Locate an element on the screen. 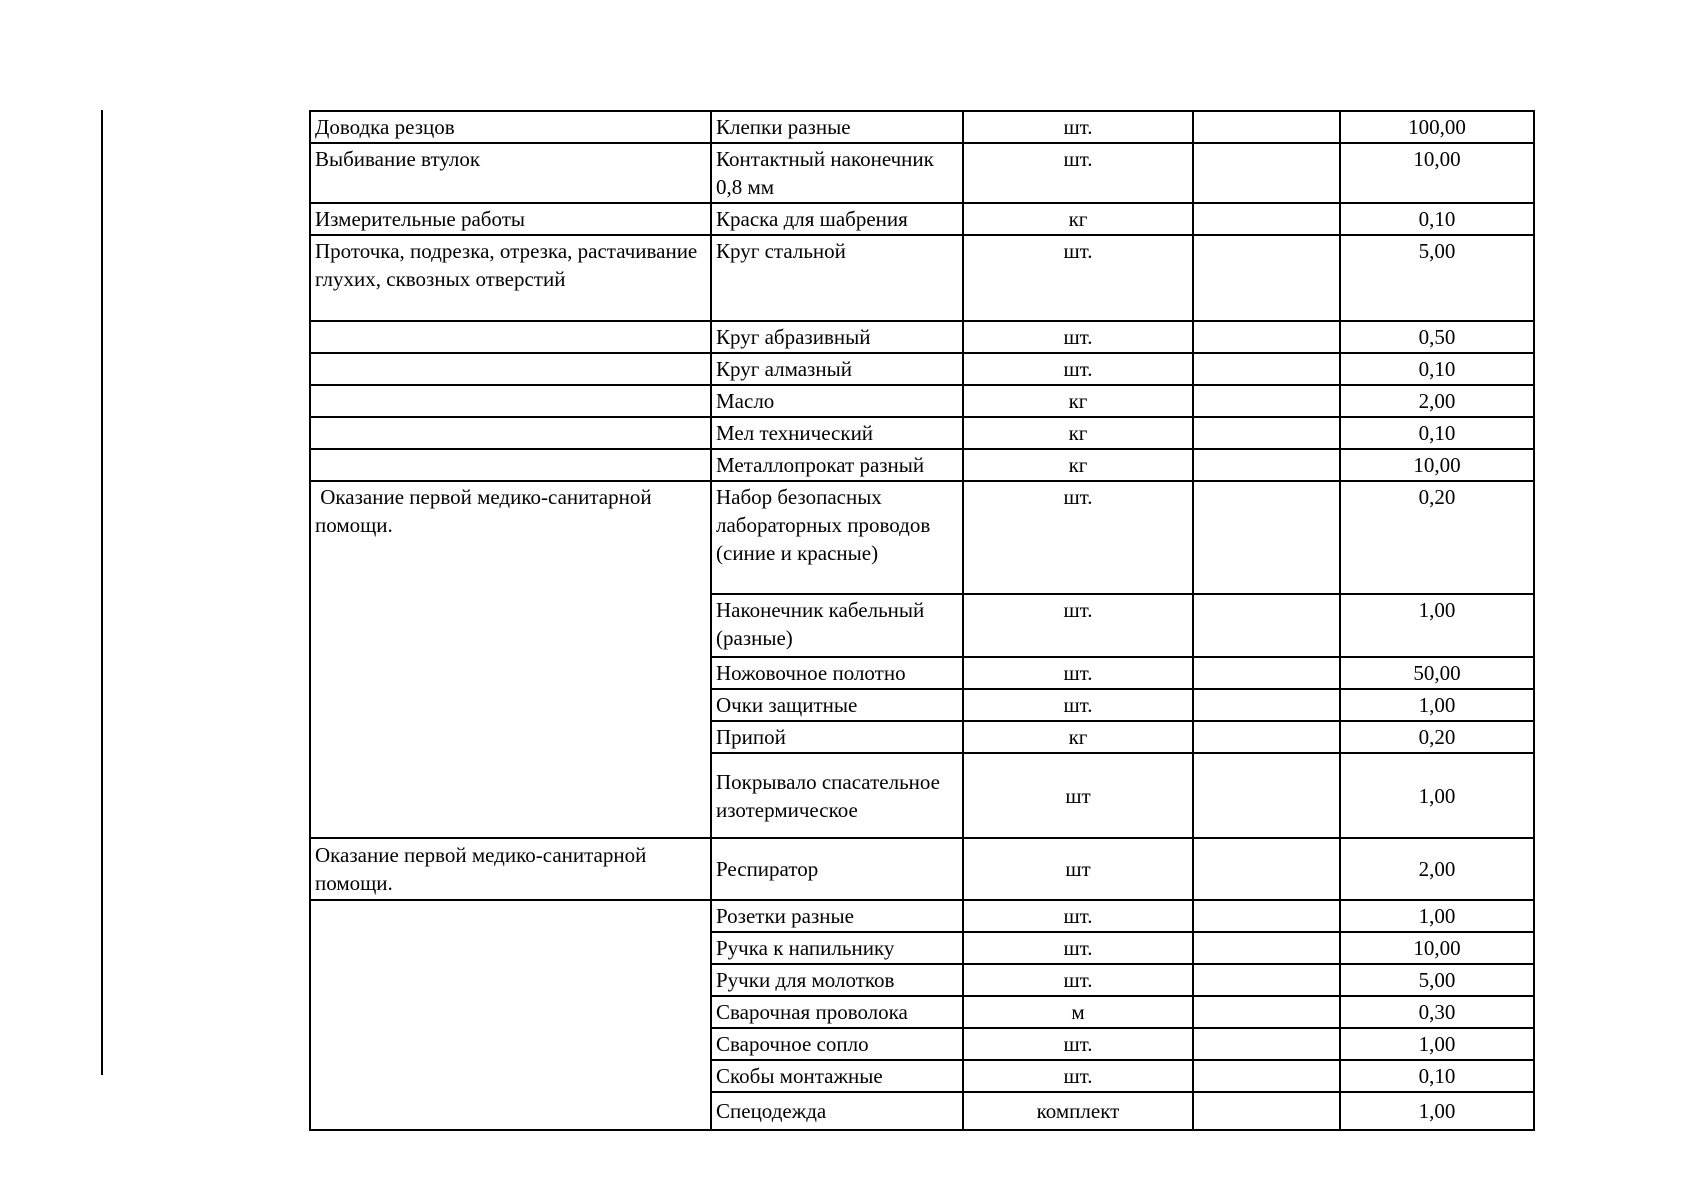  material-cell: Металлопрокат разный is located at coordinates (837, 465).